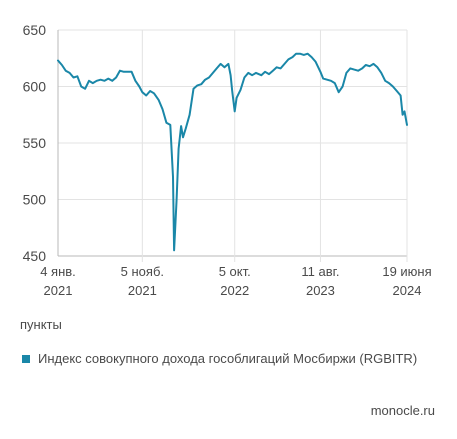  Describe the element at coordinates (41, 324) in the screenshot. I see `units-label: пункты` at that location.